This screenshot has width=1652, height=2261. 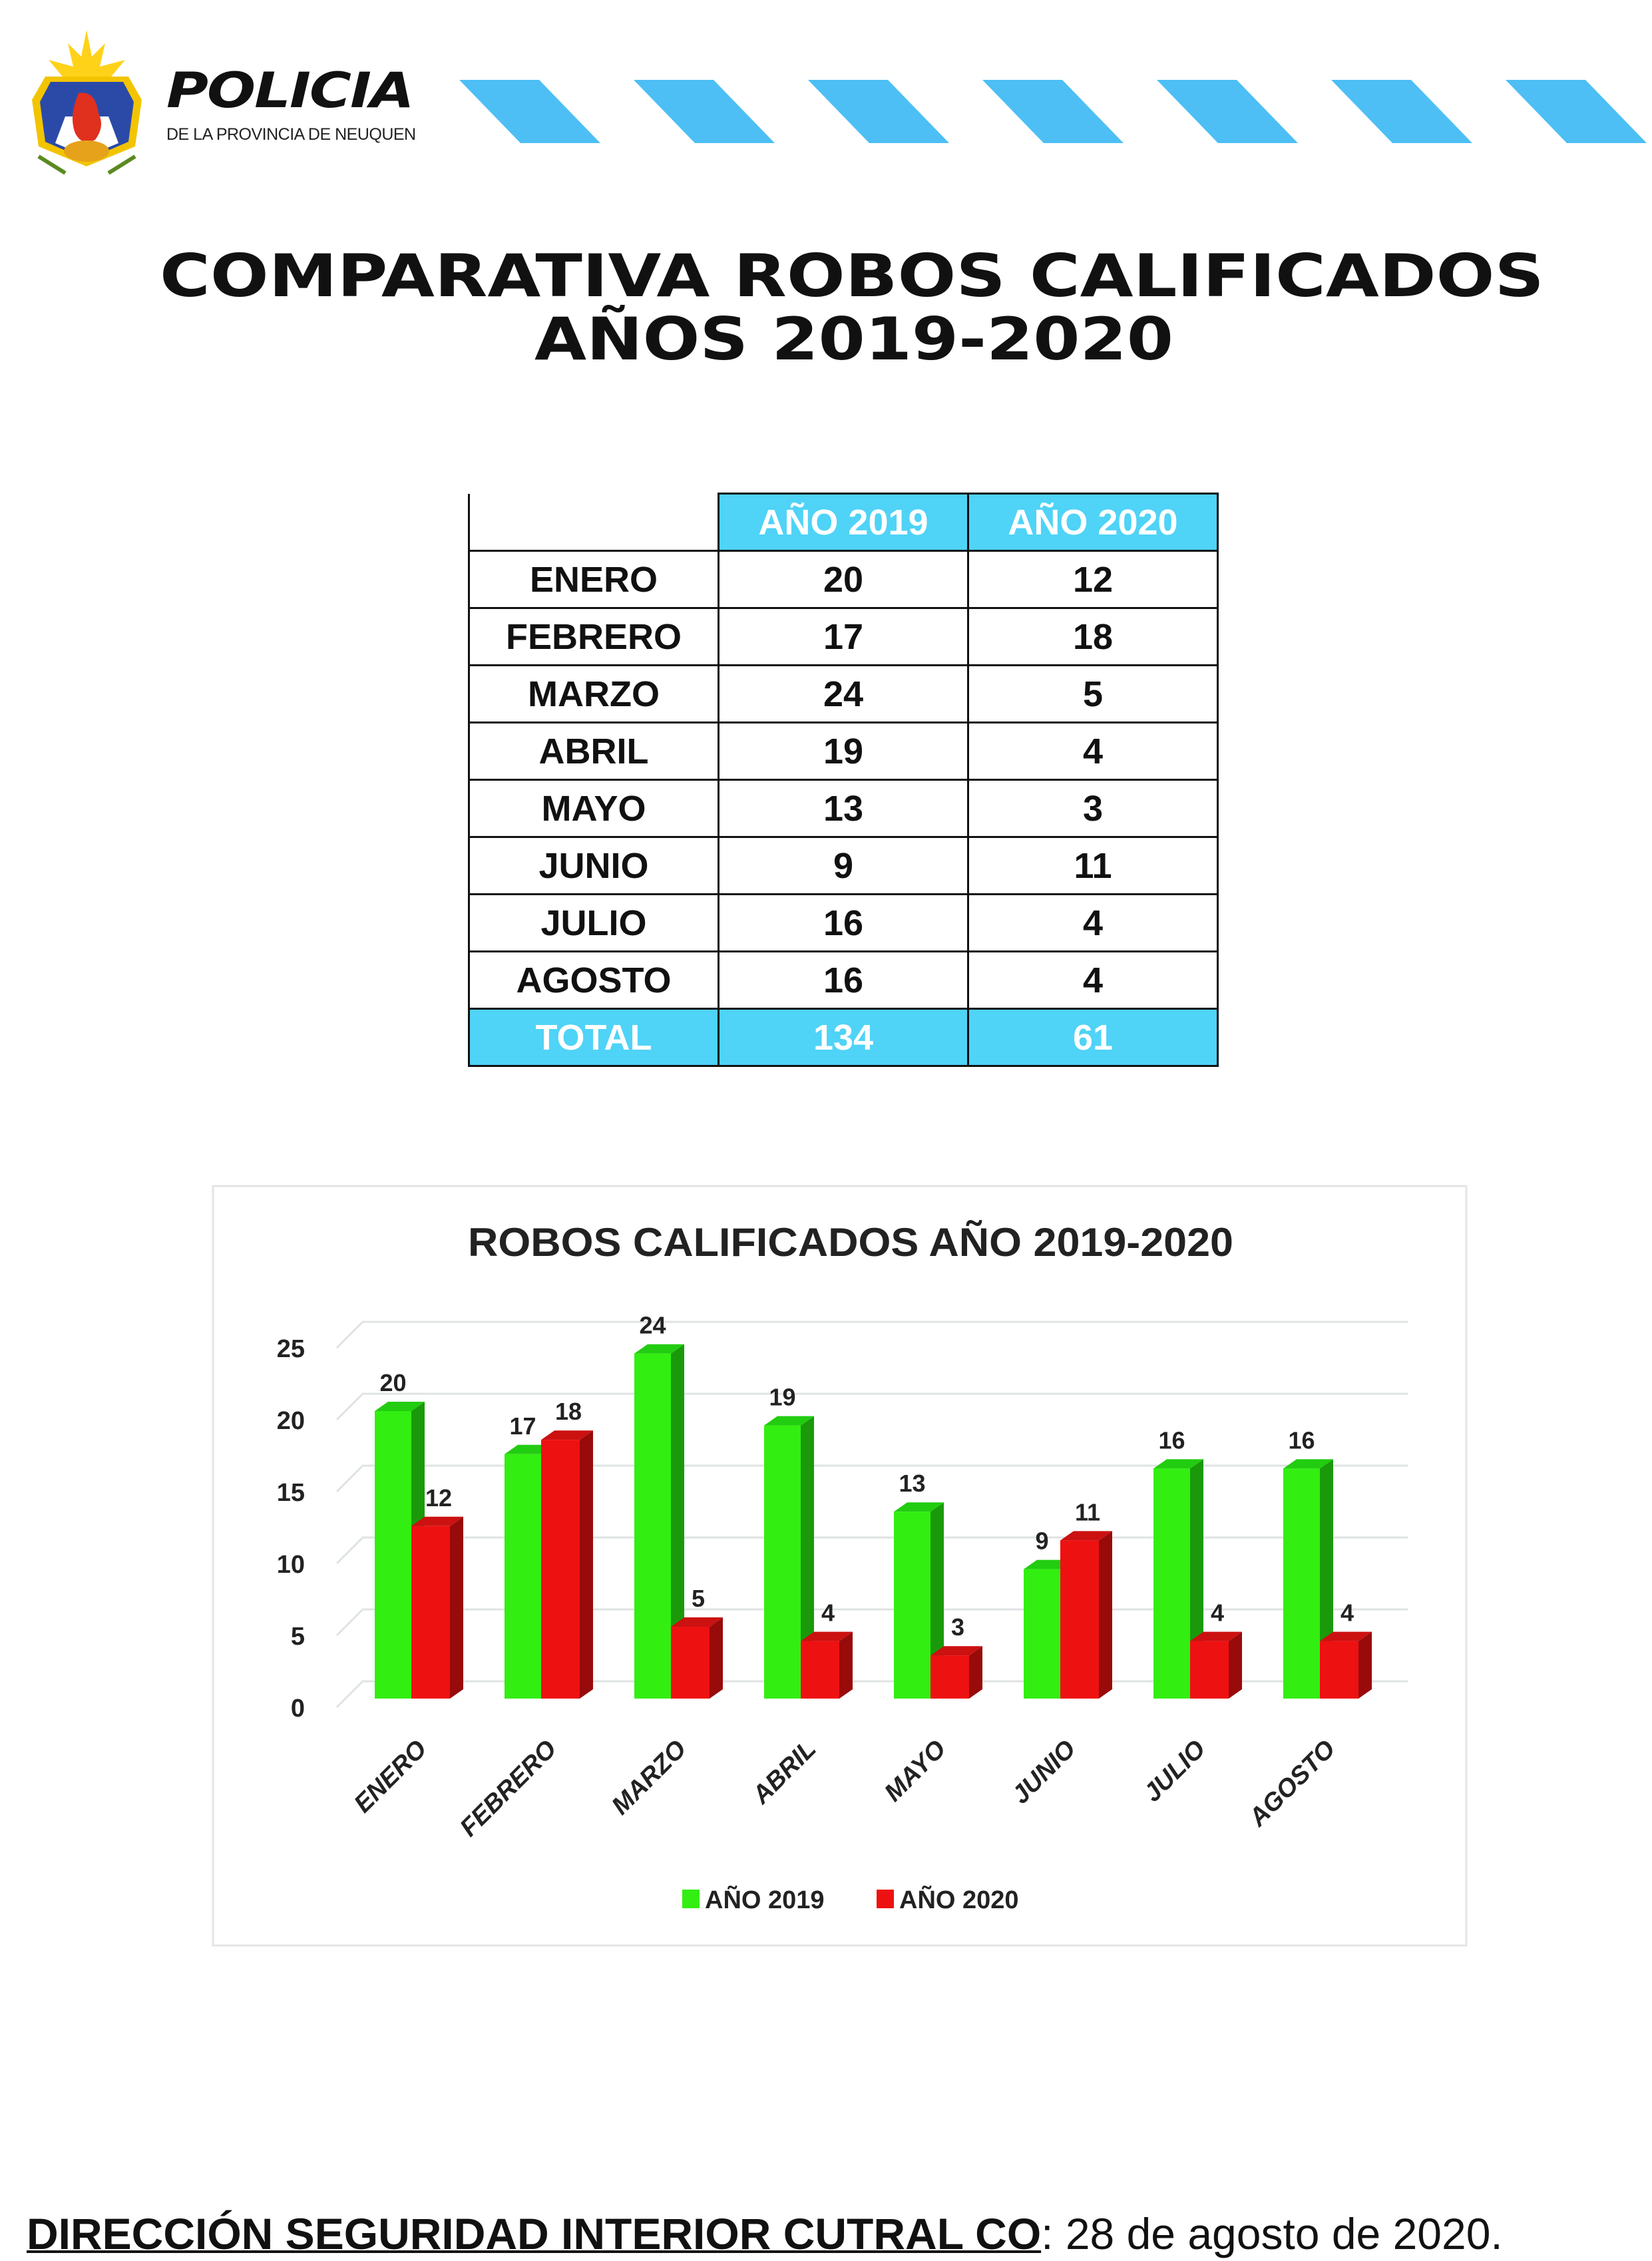 What do you see at coordinates (1301, 1440) in the screenshot?
I see `data-label: 16` at bounding box center [1301, 1440].